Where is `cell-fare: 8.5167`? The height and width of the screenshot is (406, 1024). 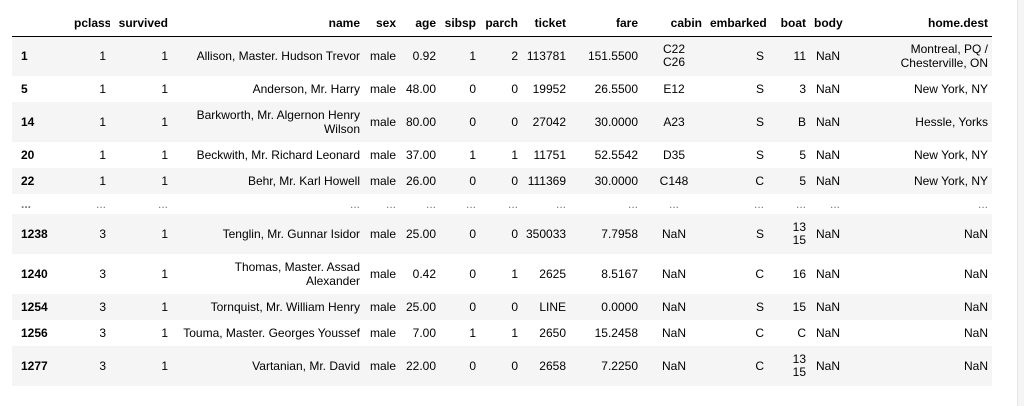 cell-fare: 8.5167 is located at coordinates (619, 274).